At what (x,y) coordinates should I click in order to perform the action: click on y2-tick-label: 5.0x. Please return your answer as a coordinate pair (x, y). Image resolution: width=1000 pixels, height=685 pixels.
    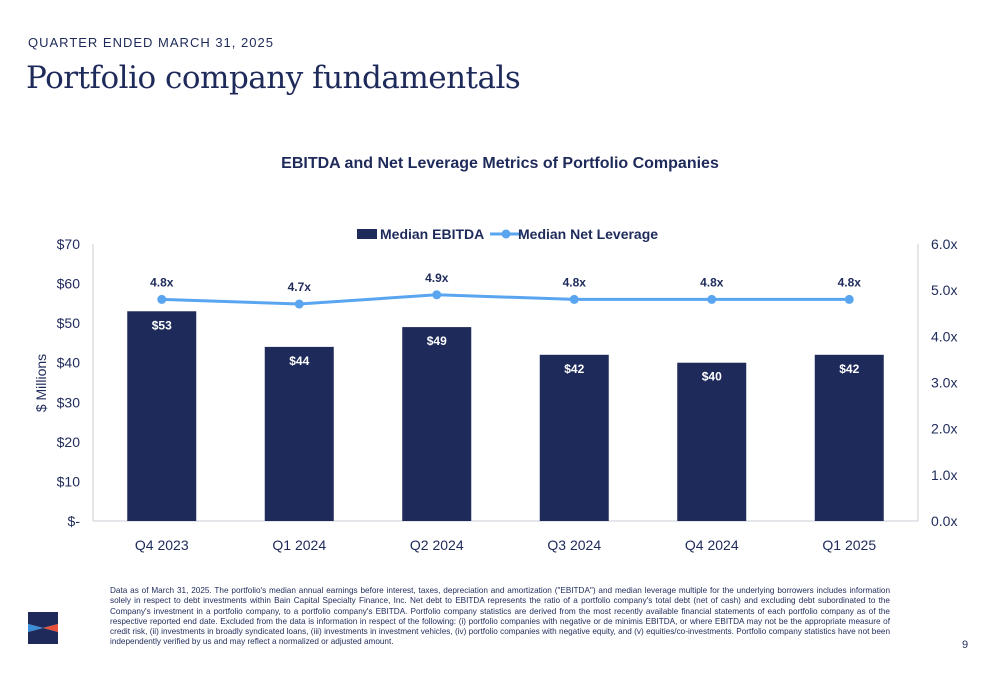
    Looking at the image, I should click on (944, 290).